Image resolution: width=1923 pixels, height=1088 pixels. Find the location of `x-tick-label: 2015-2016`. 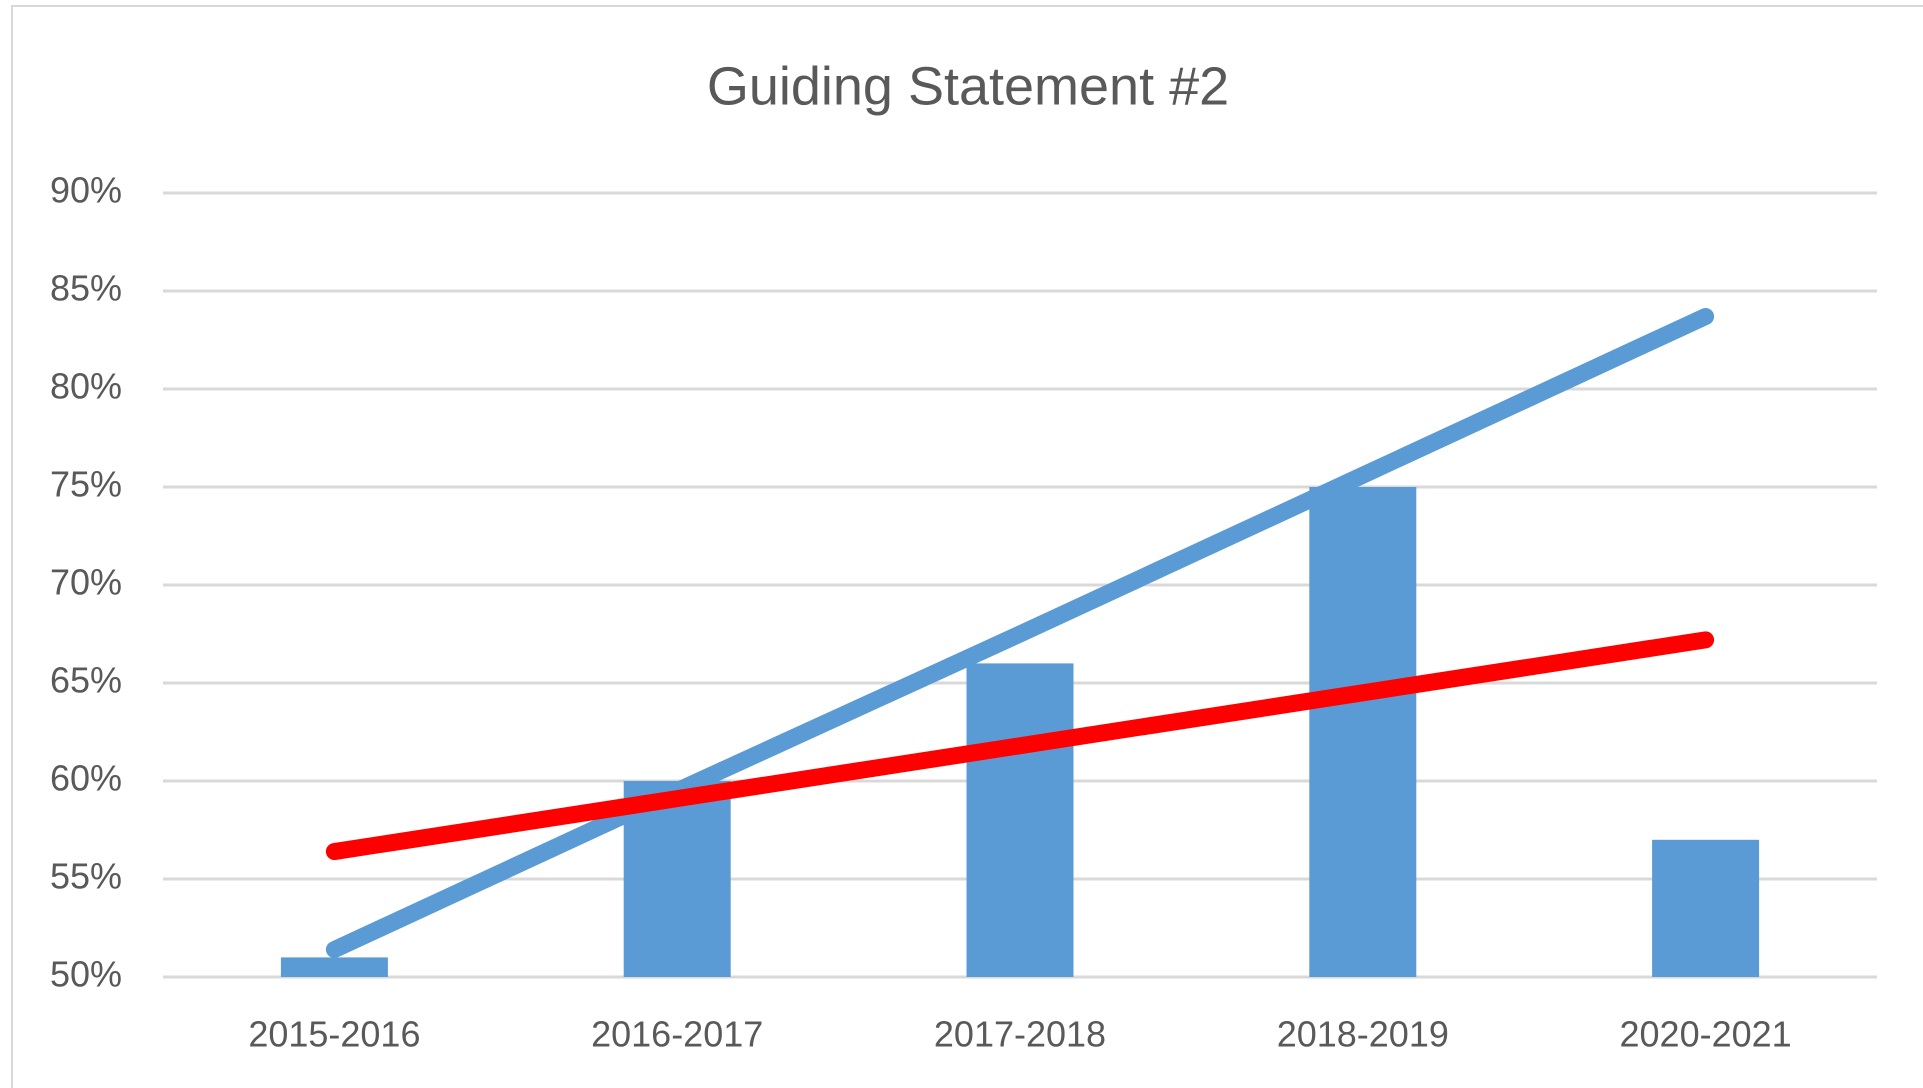

x-tick-label: 2015-2016 is located at coordinates (334, 1034).